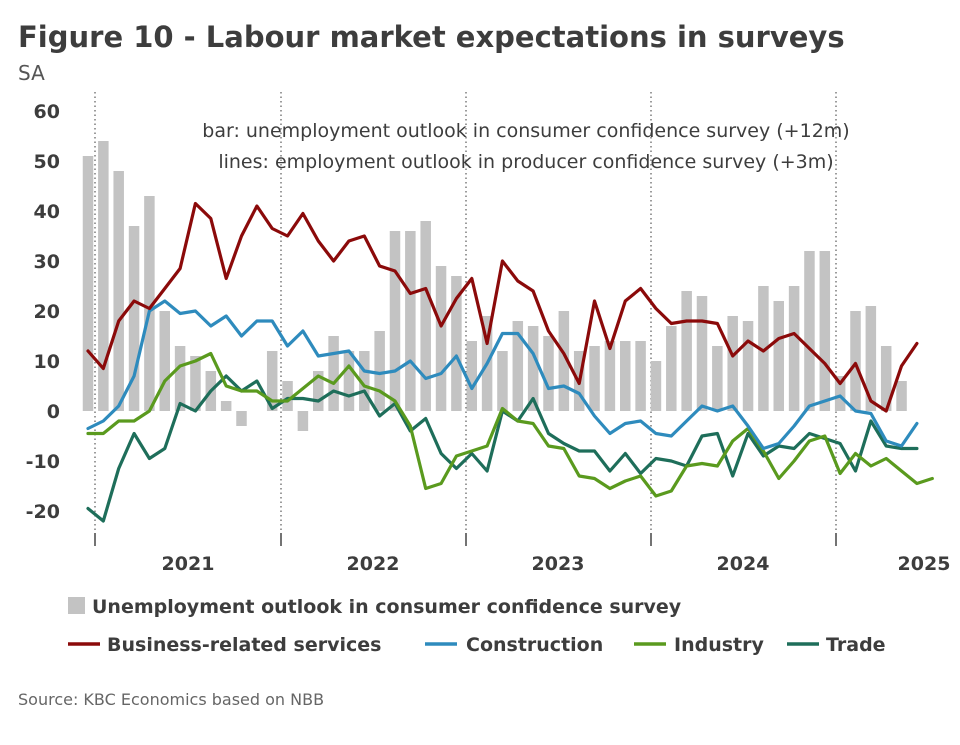 The height and width of the screenshot is (745, 960). What do you see at coordinates (53, 412) in the screenshot?
I see `y-tick-label: 0` at bounding box center [53, 412].